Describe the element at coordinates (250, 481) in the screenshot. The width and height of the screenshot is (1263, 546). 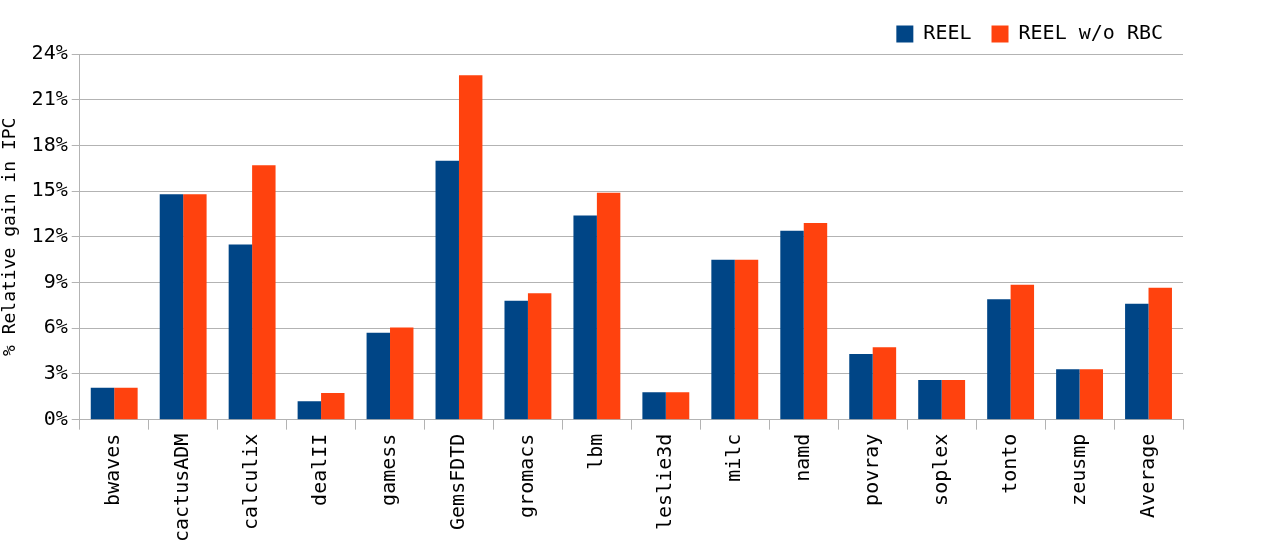
I see `x-tick-label: calculix` at that location.